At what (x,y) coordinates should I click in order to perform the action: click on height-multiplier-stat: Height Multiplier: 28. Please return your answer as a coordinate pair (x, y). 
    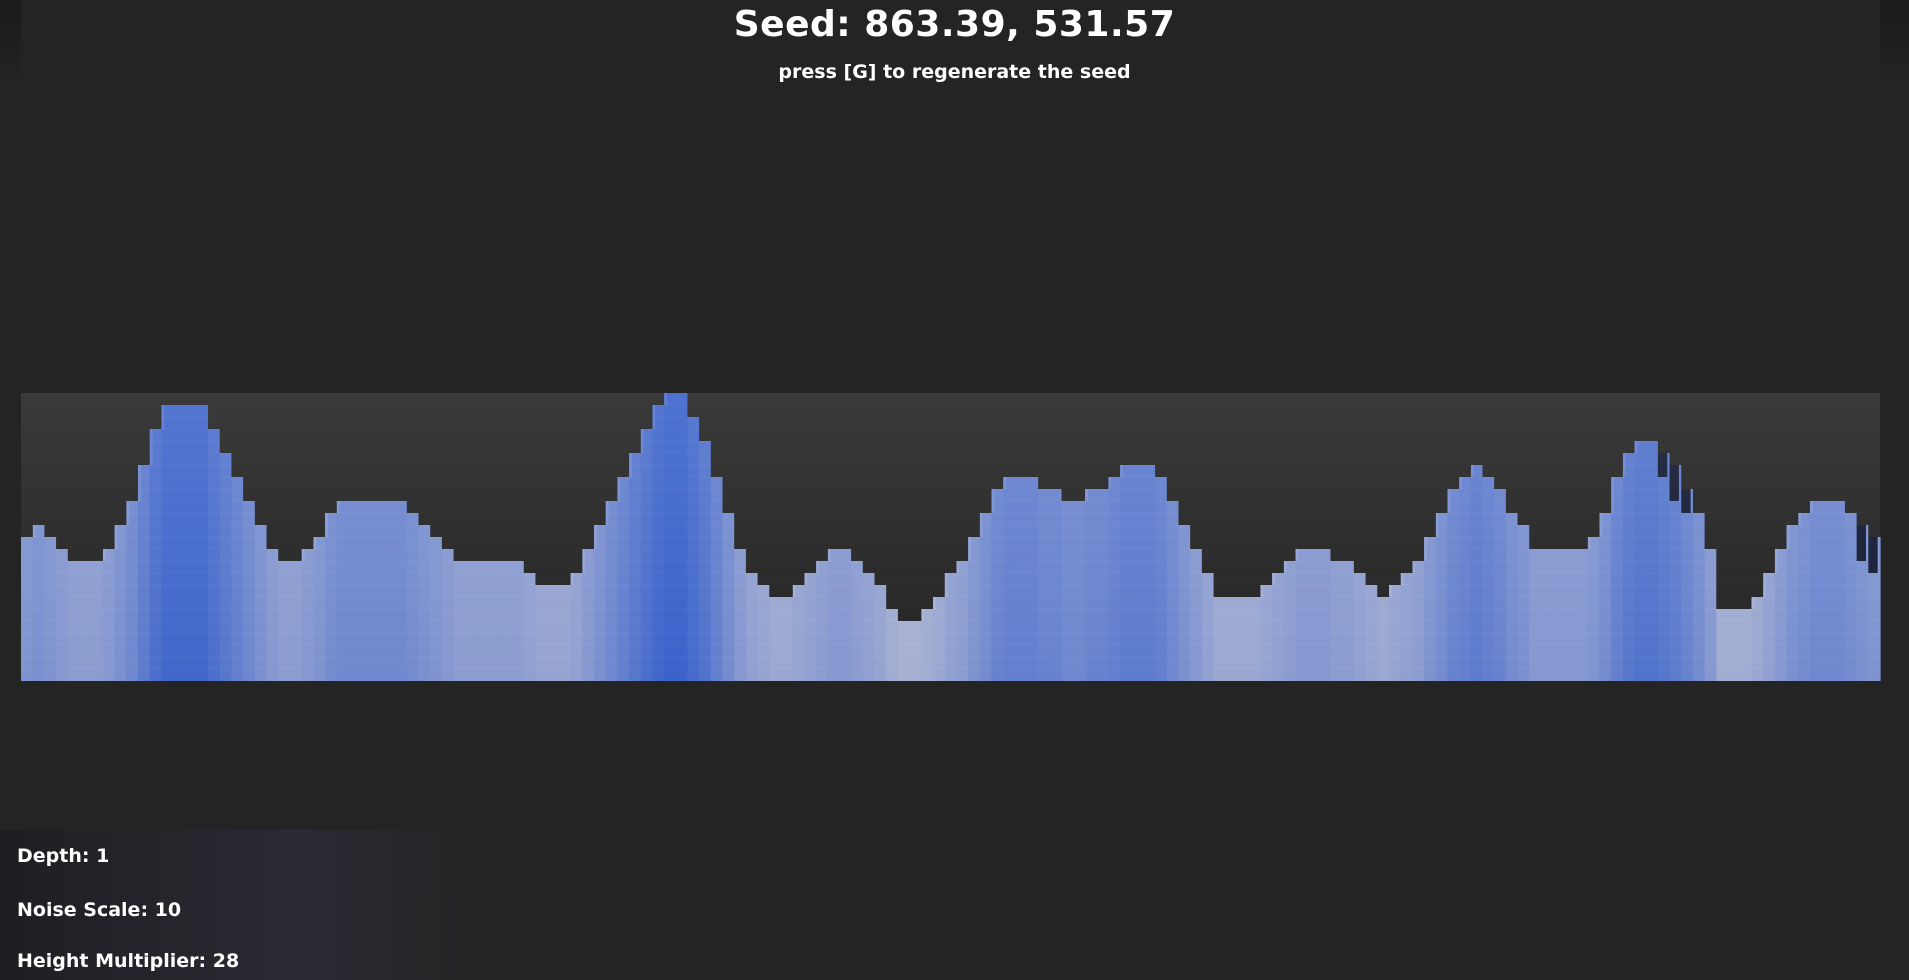
    Looking at the image, I should click on (128, 961).